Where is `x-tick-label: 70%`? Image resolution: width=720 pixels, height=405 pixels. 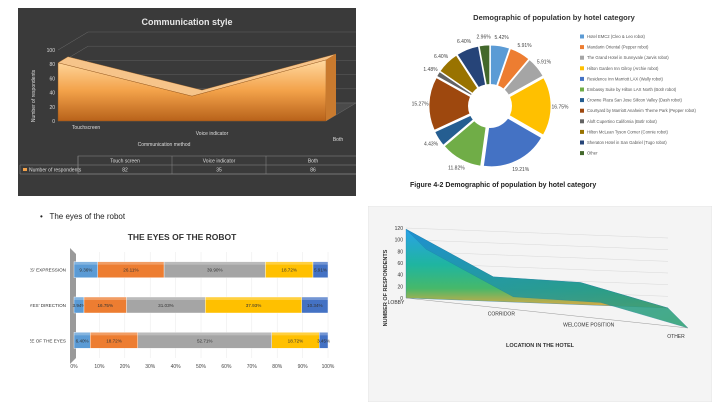
x-tick-label: 70% is located at coordinates (252, 367).